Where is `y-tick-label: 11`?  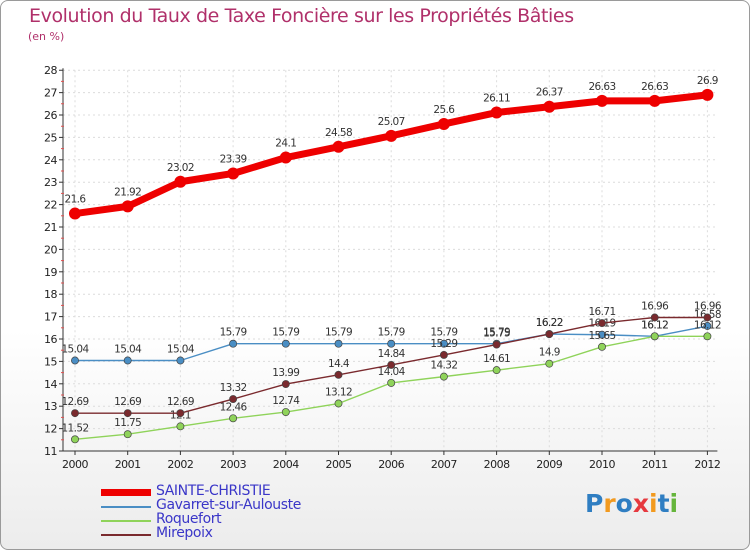 y-tick-label: 11 is located at coordinates (50, 451).